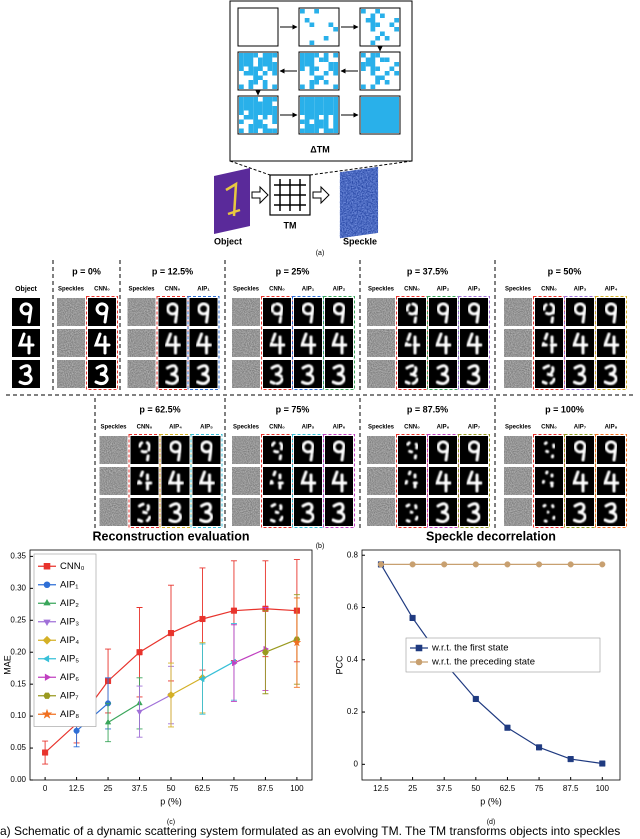 The height and width of the screenshot is (839, 640). What do you see at coordinates (108, 788) in the screenshot?
I see `x-tick-label: 25` at bounding box center [108, 788].